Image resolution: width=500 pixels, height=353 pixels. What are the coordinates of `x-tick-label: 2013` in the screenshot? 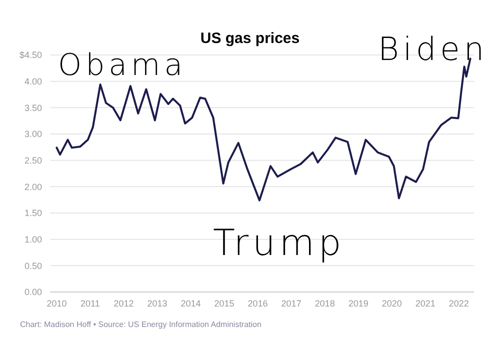 It's located at (157, 303).